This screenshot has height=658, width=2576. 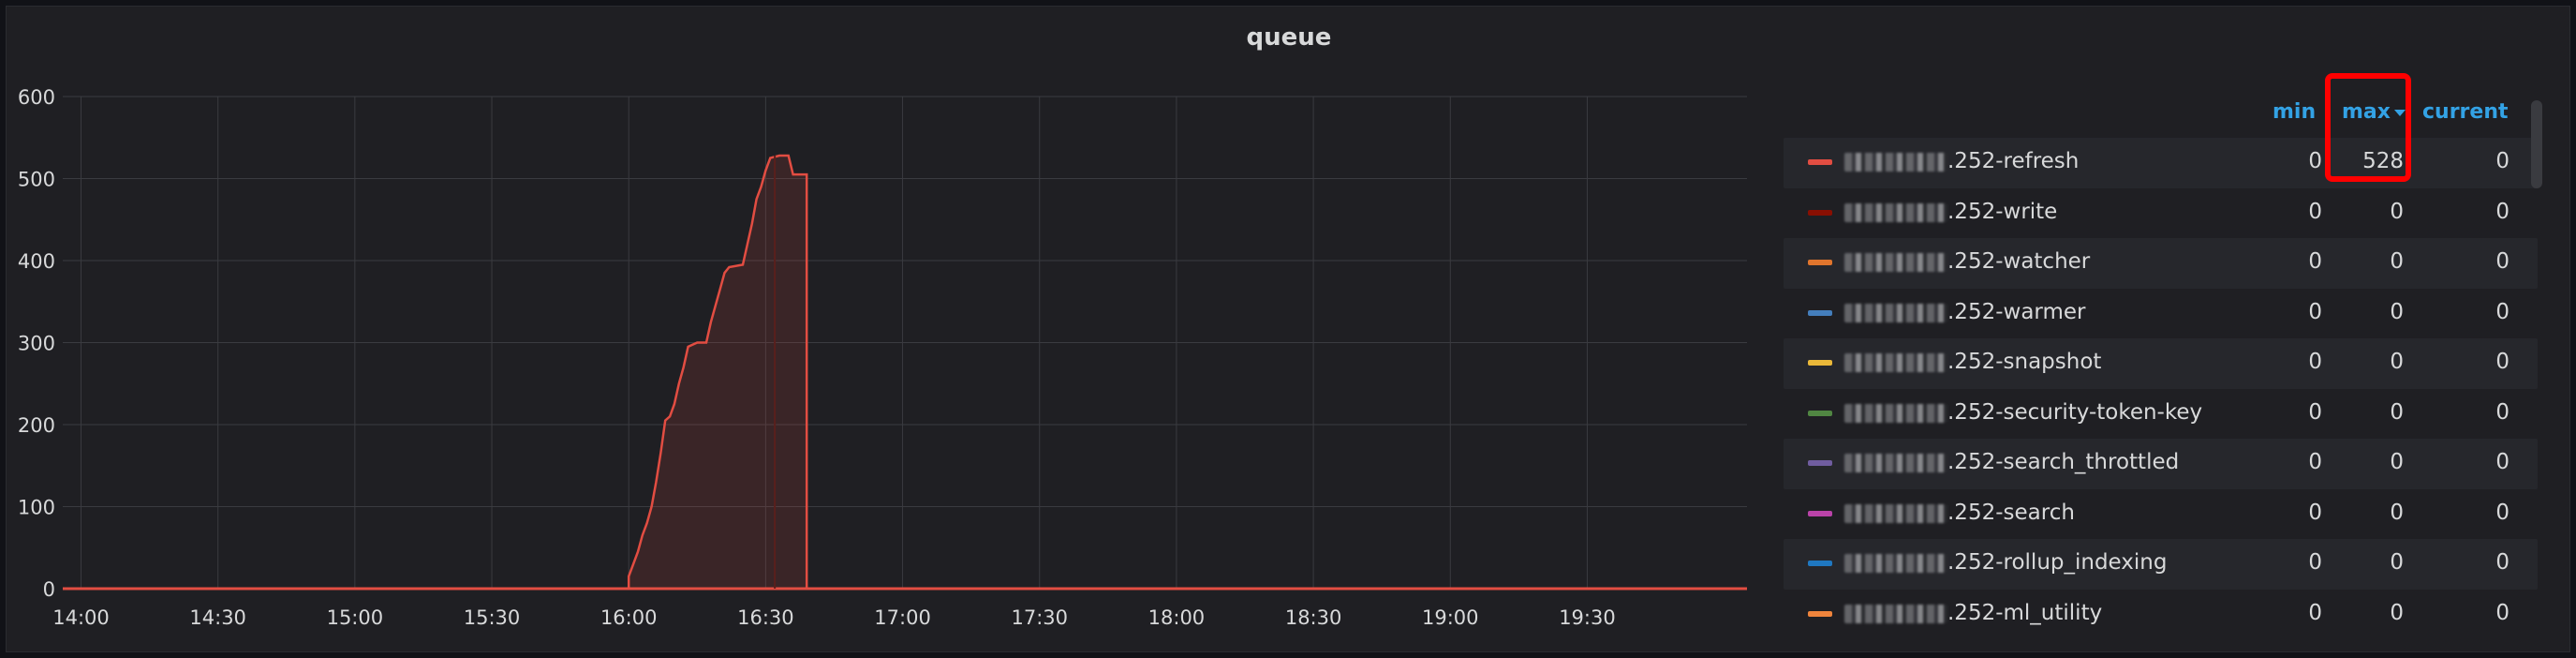 What do you see at coordinates (2002, 212) in the screenshot?
I see `series-name: .252-write` at bounding box center [2002, 212].